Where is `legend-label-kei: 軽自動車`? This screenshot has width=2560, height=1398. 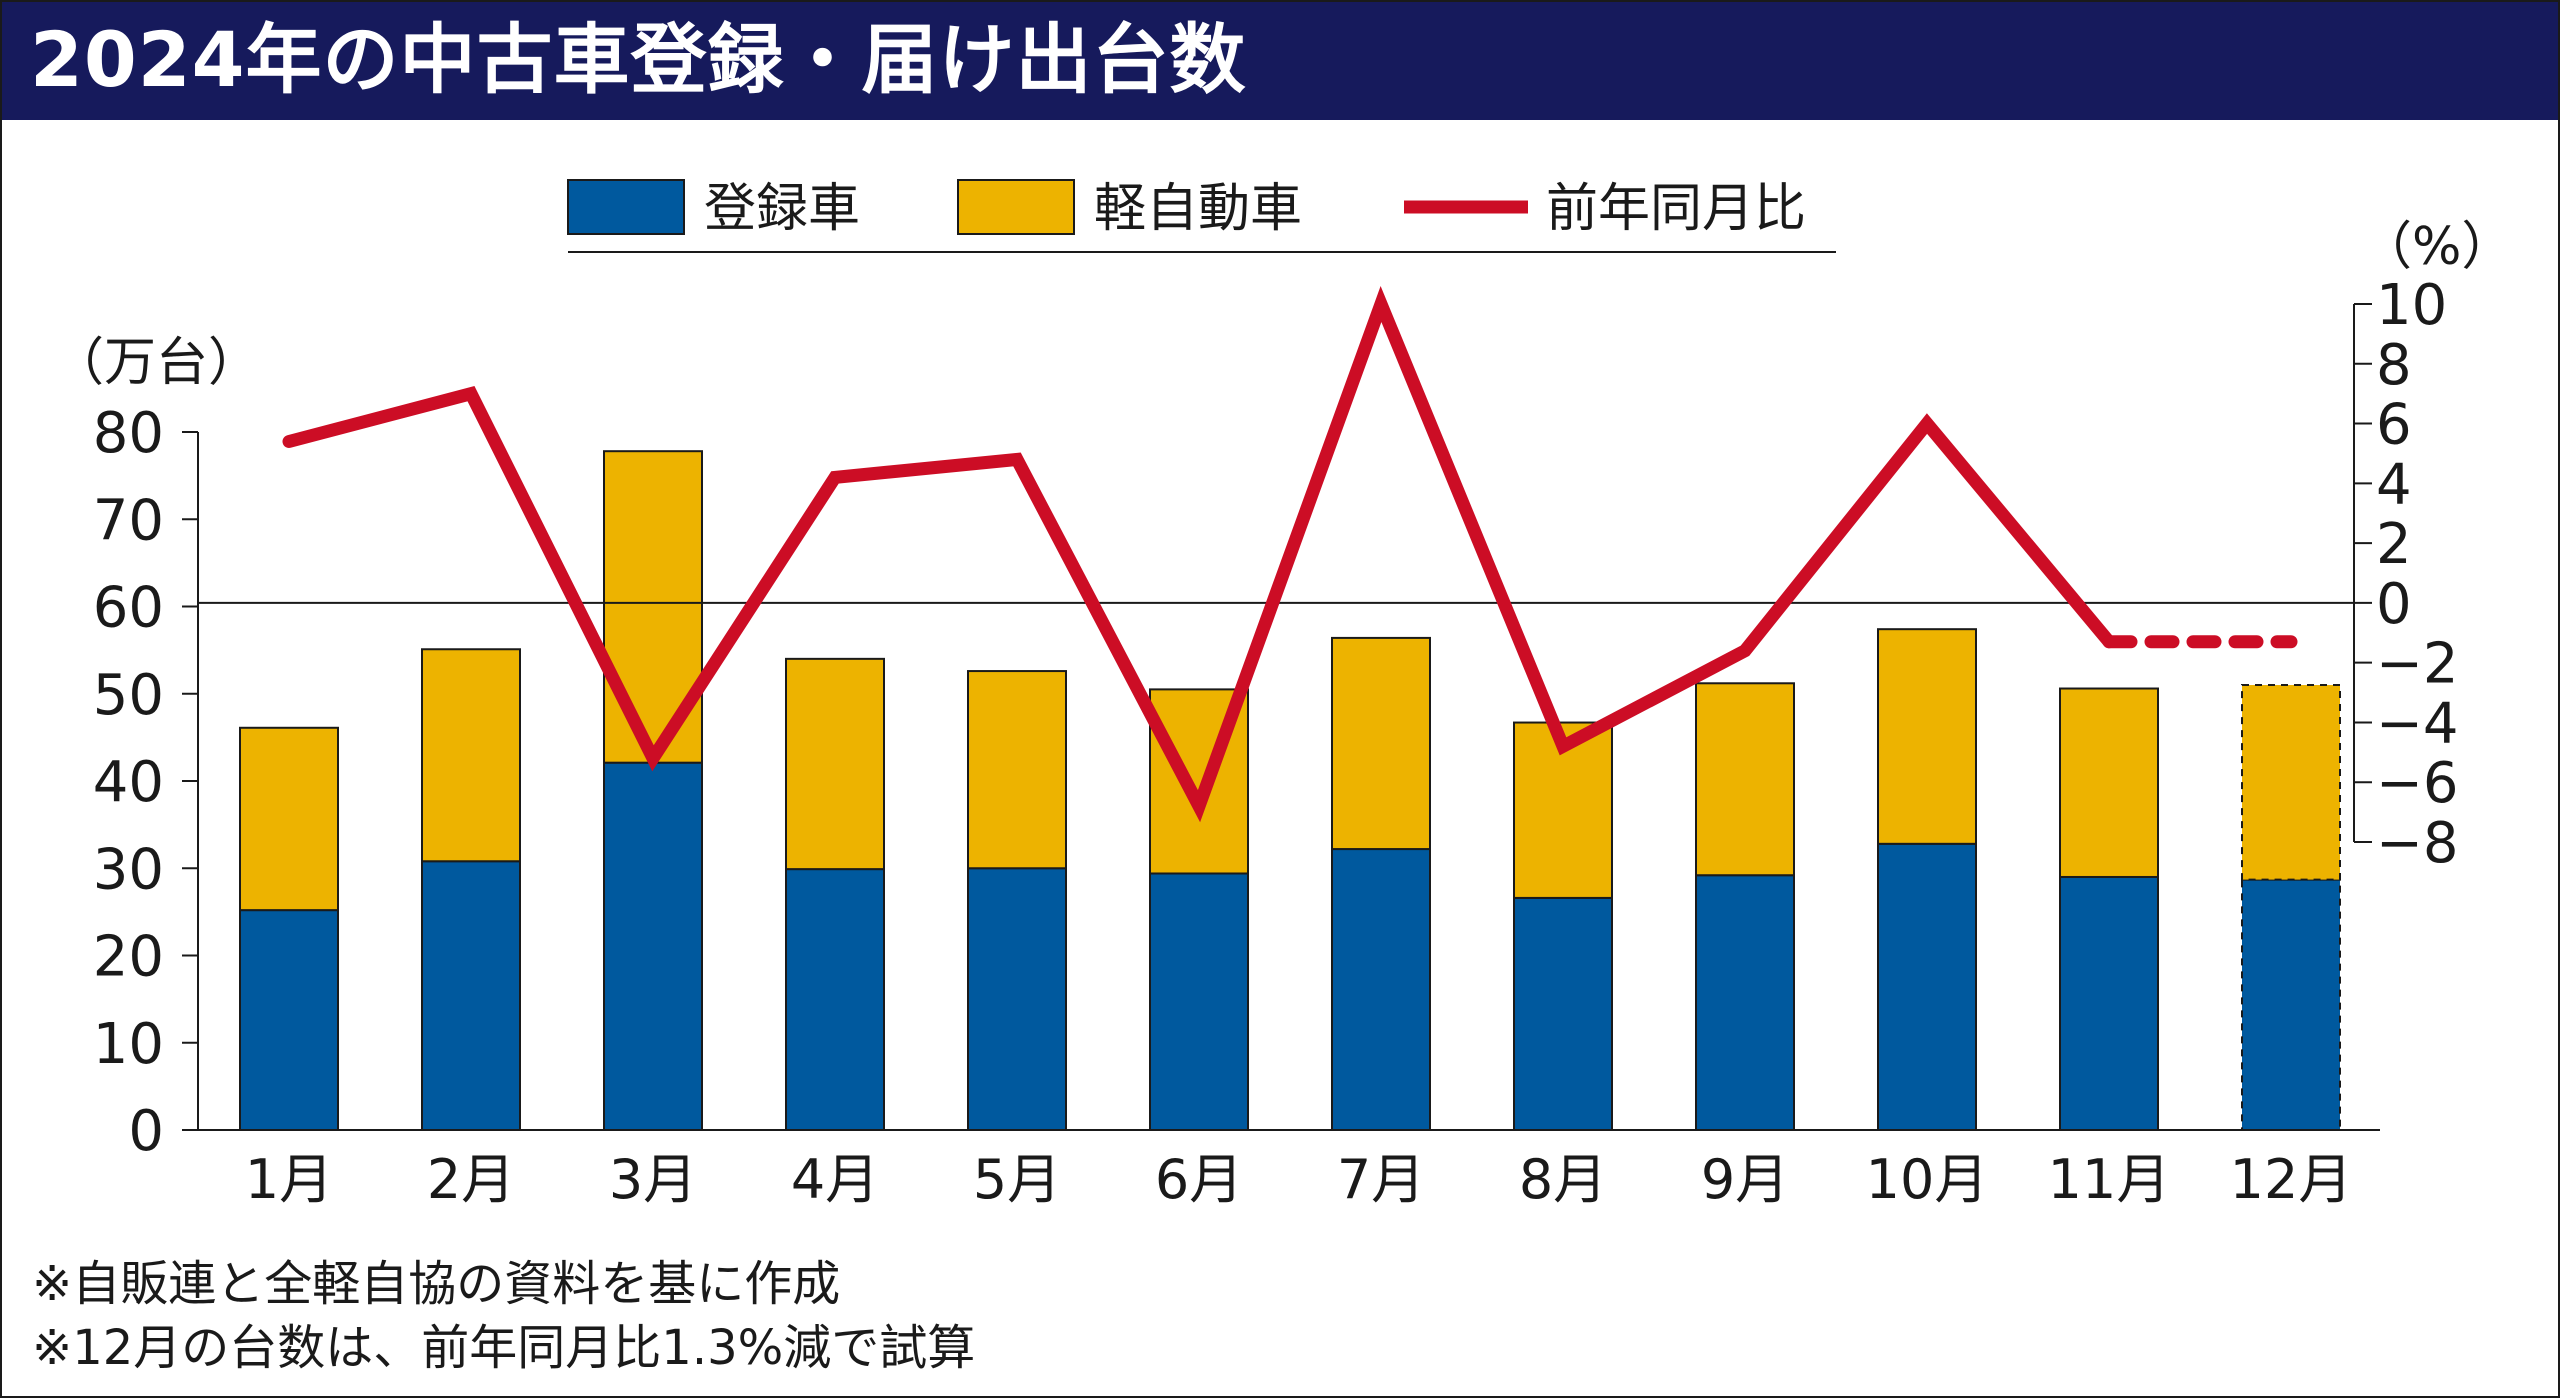 legend-label-kei: 軽自動車 is located at coordinates (1198, 209).